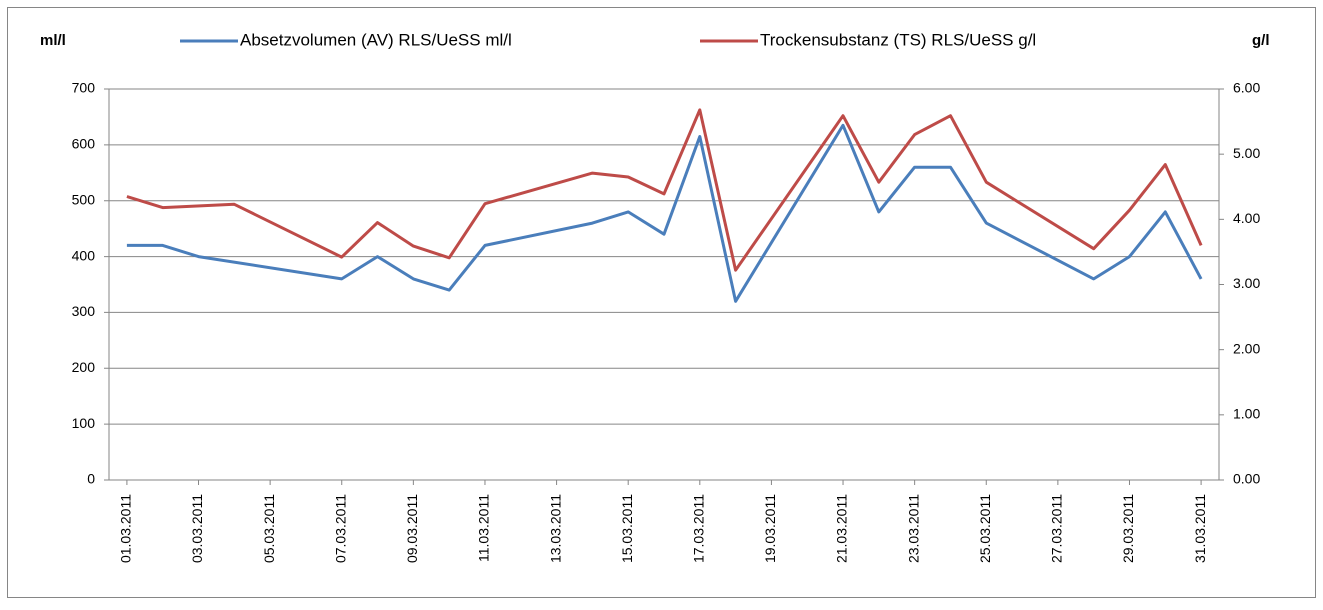  Describe the element at coordinates (1246, 88) in the screenshot. I see `y2-tick-label: 6.00` at that location.